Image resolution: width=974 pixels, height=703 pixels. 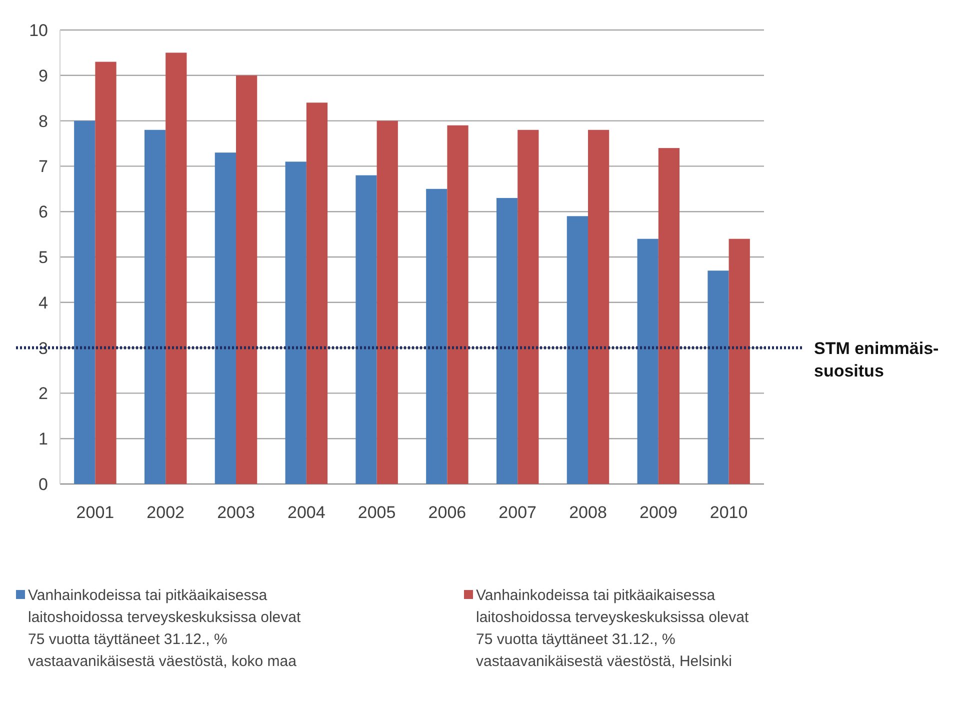 I want to click on y-tick-label: 8, so click(x=43, y=121).